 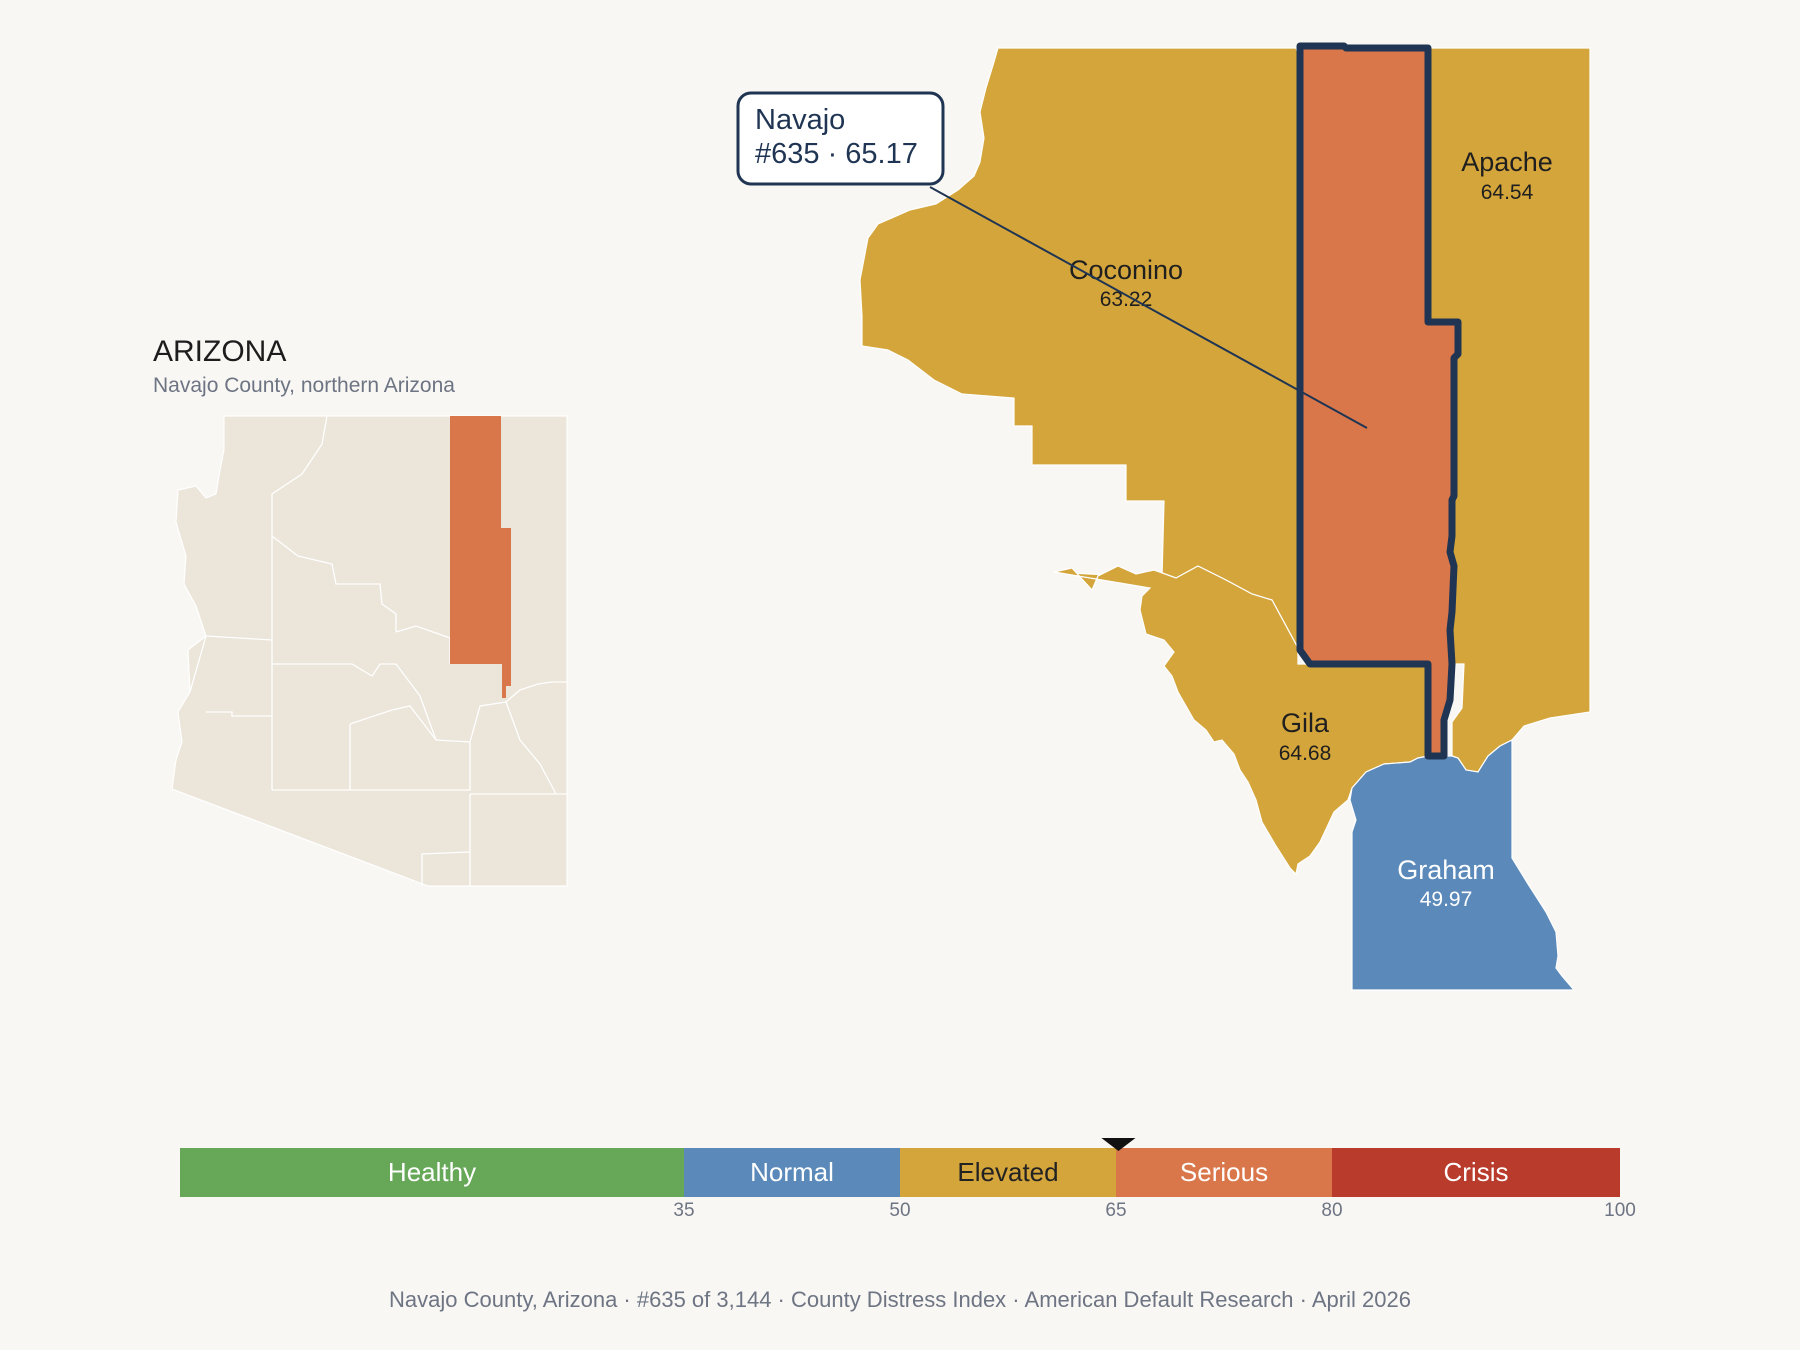 What do you see at coordinates (1126, 299) in the screenshot?
I see `label-coconino-score: 63.22` at bounding box center [1126, 299].